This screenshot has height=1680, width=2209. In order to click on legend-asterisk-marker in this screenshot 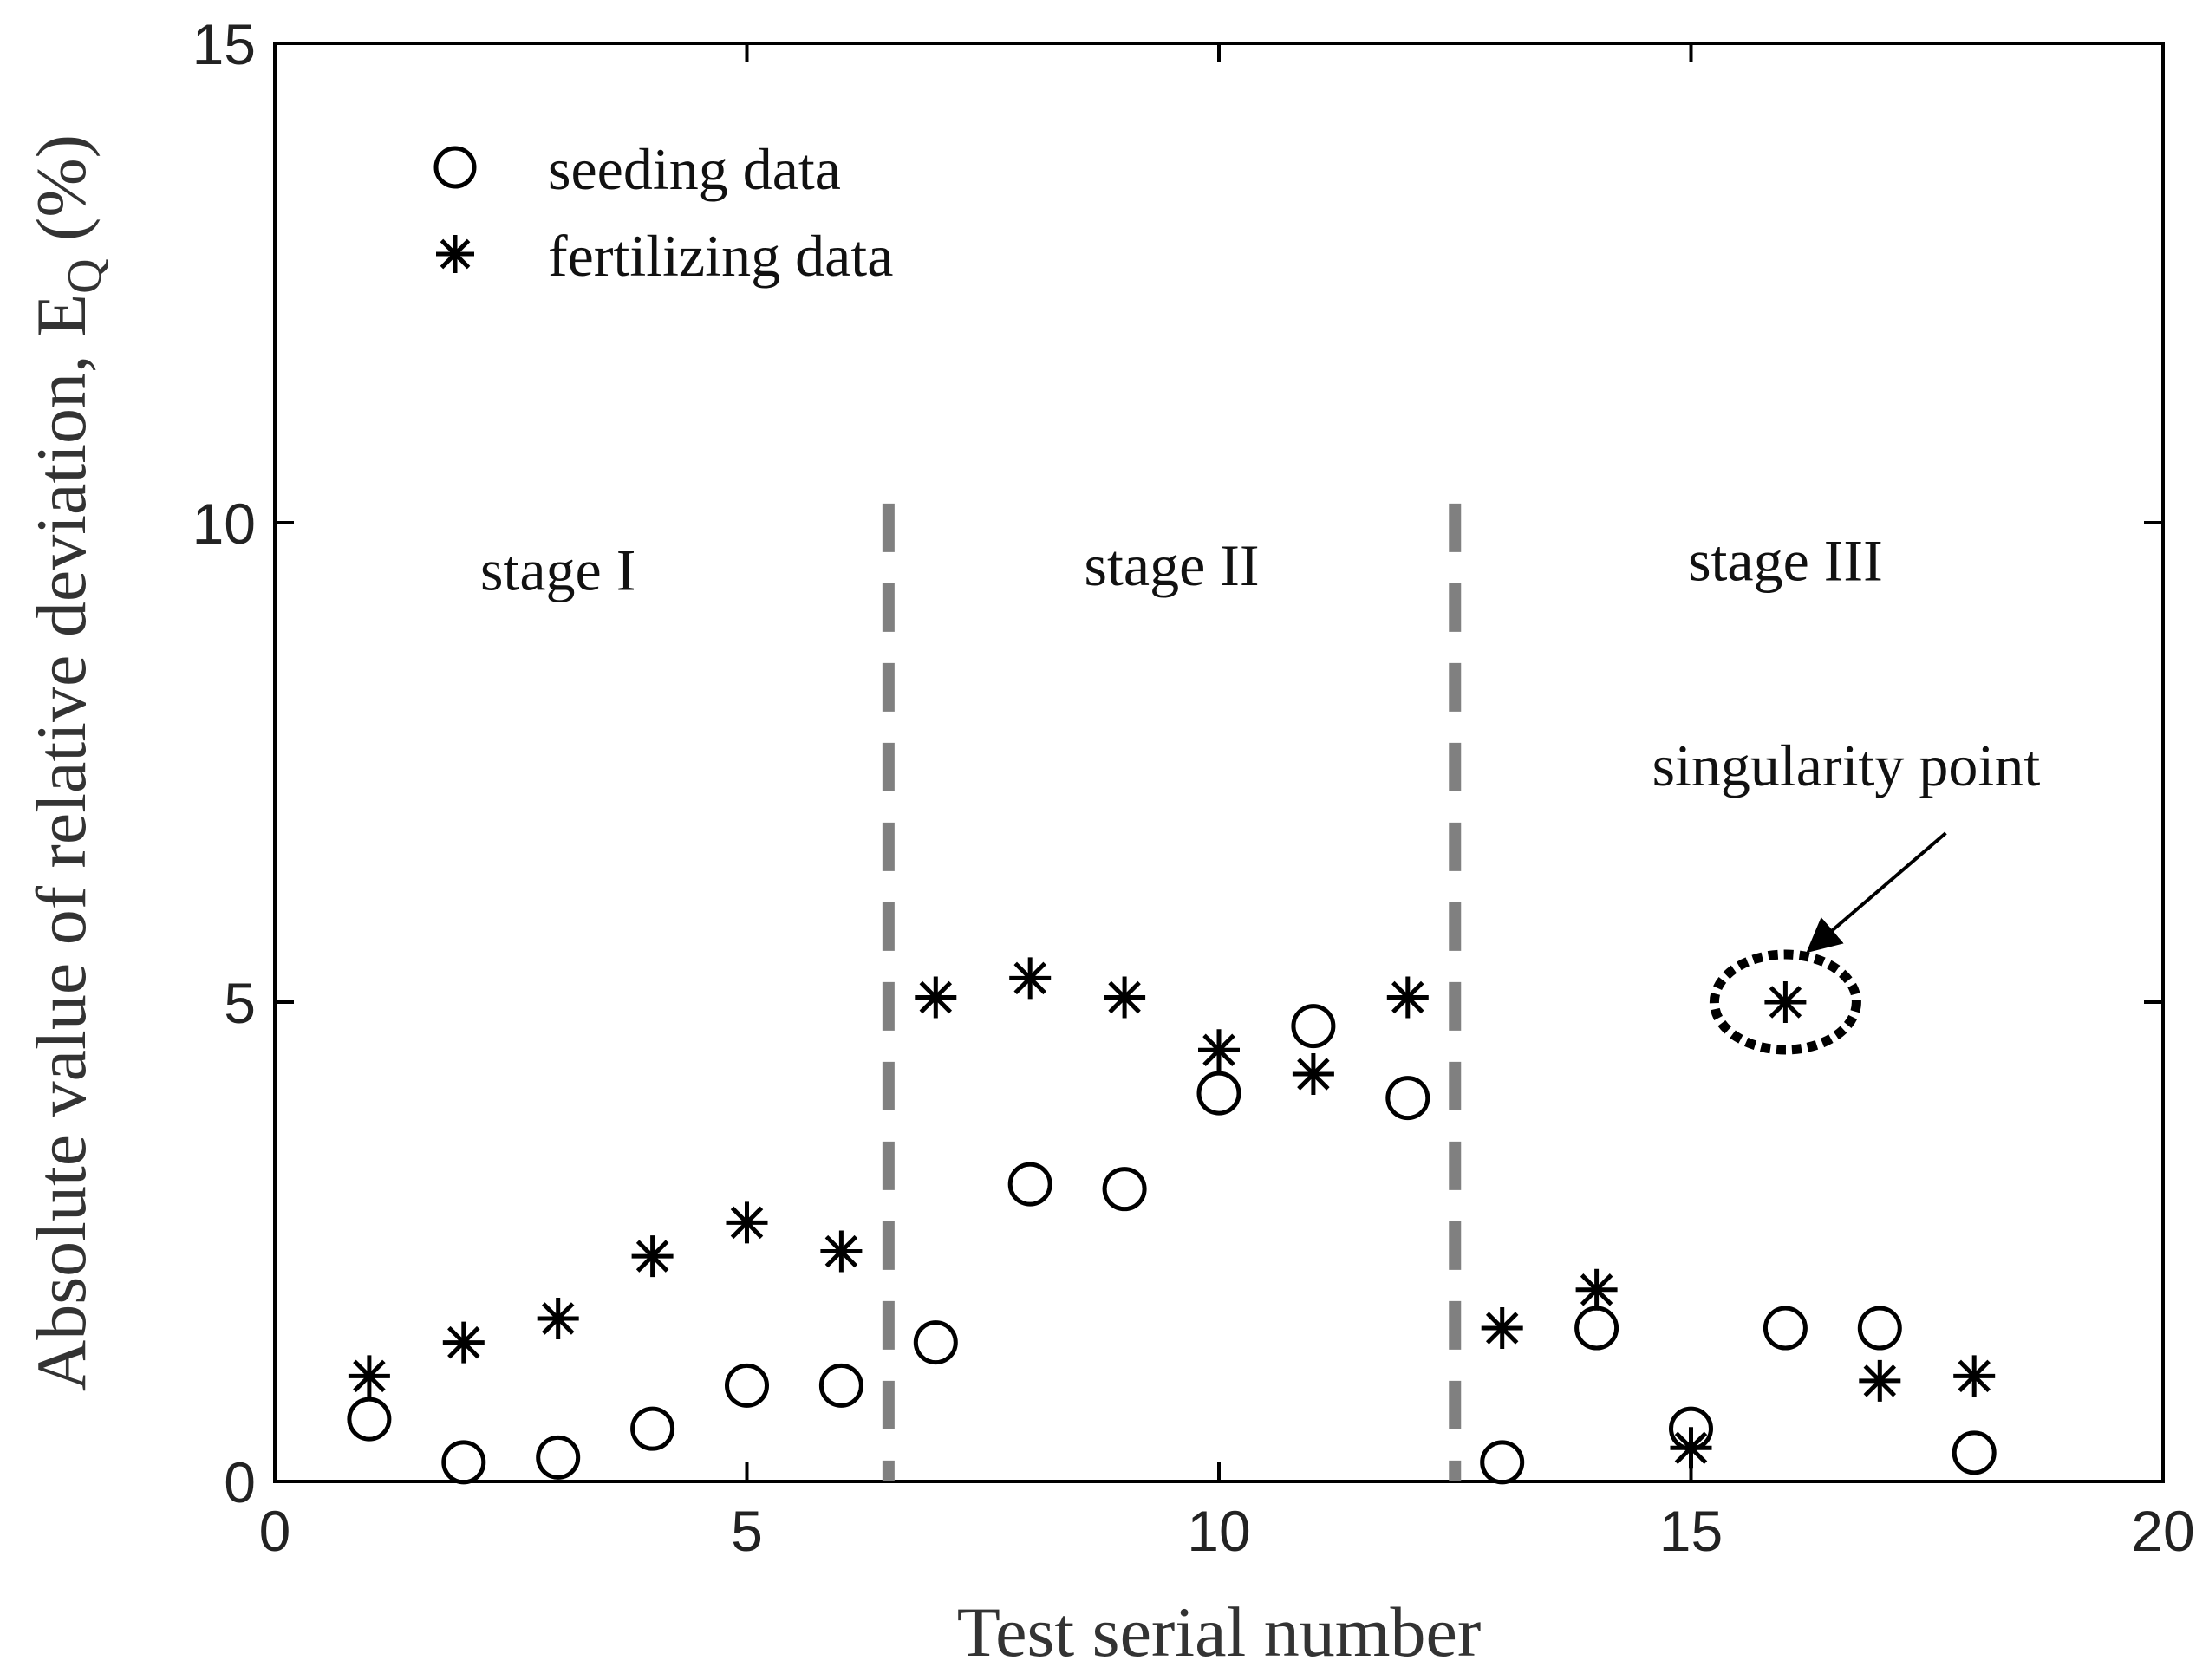, I will do `click(455, 254)`.